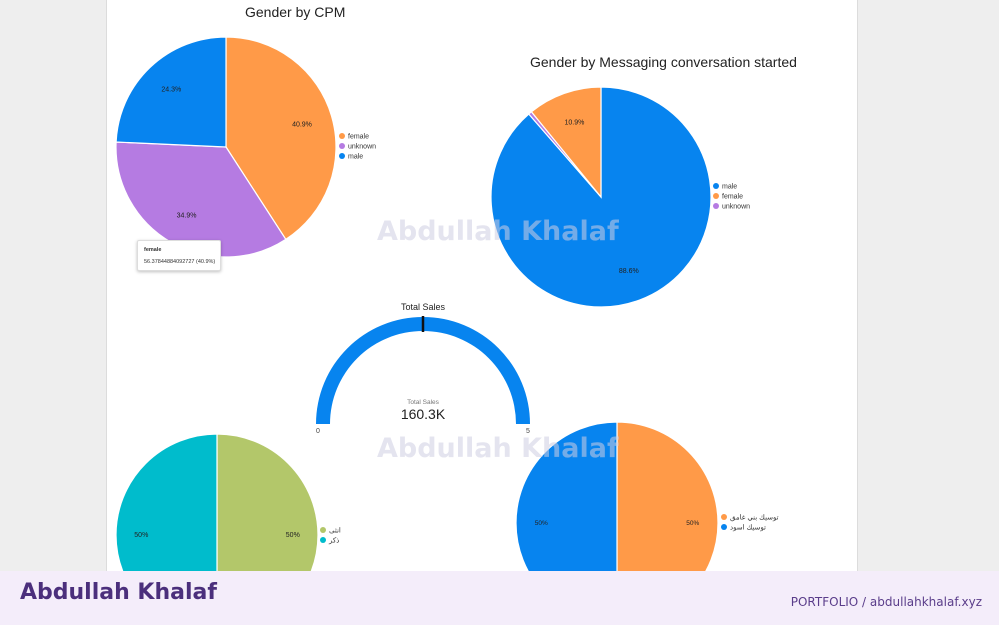 This screenshot has height=625, width=999. What do you see at coordinates (732, 197) in the screenshot?
I see `legend-label-1-1: female` at bounding box center [732, 197].